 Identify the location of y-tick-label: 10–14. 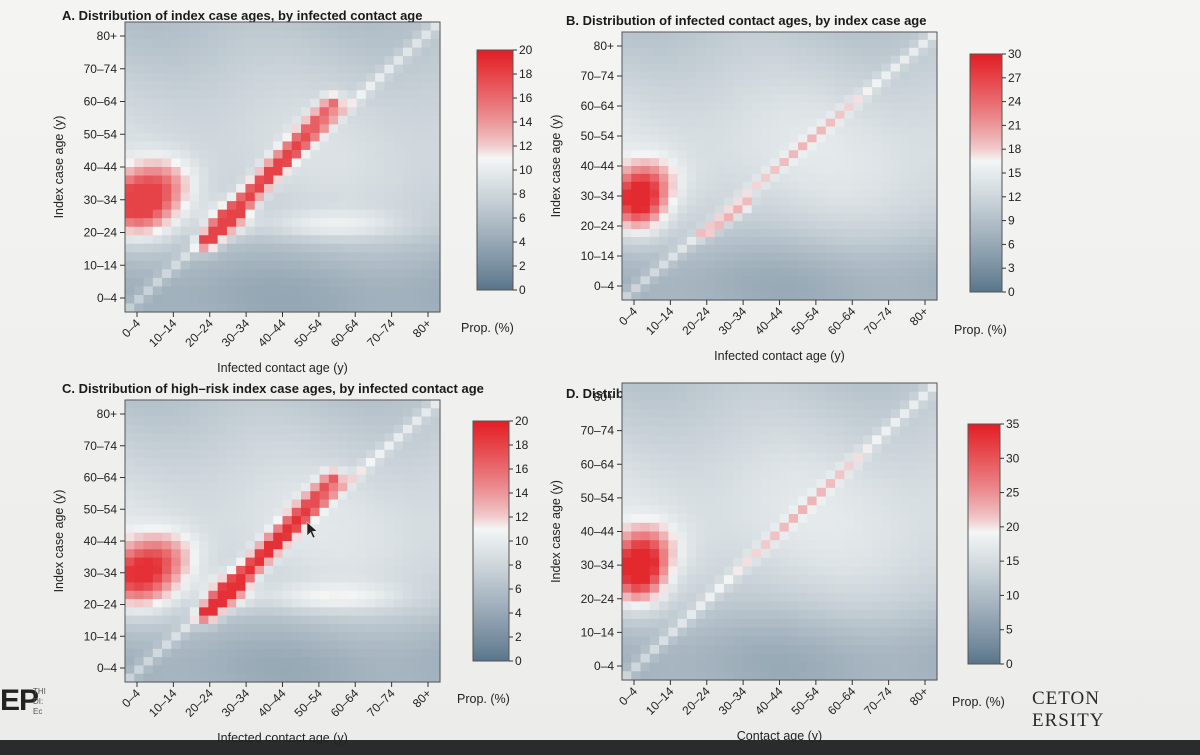
(101, 265).